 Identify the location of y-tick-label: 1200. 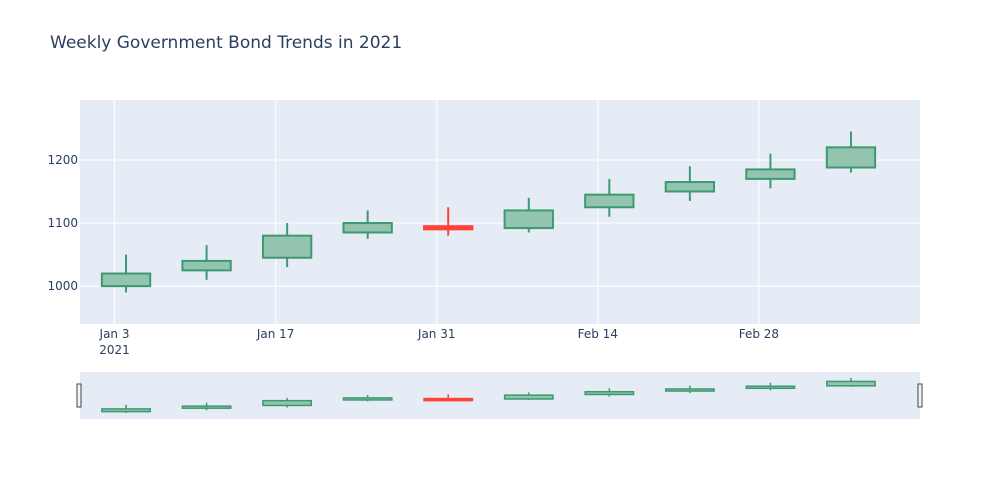
(62, 160).